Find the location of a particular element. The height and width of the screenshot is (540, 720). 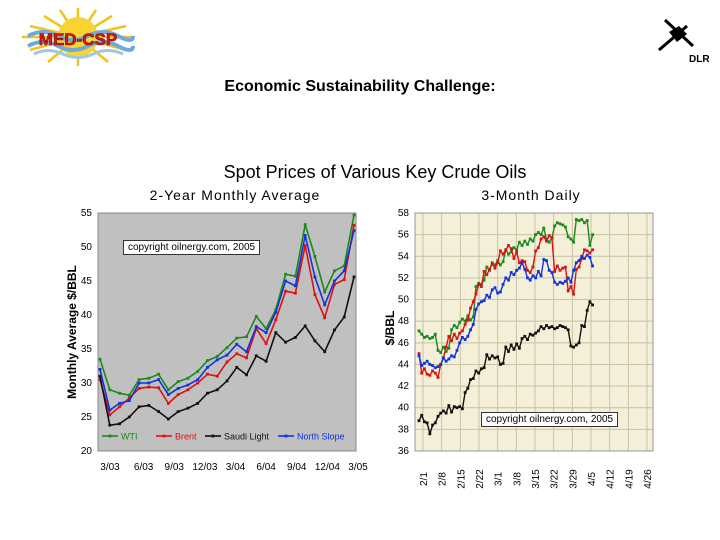

panel-left-xtick-label: 3/05 is located at coordinates (358, 467).